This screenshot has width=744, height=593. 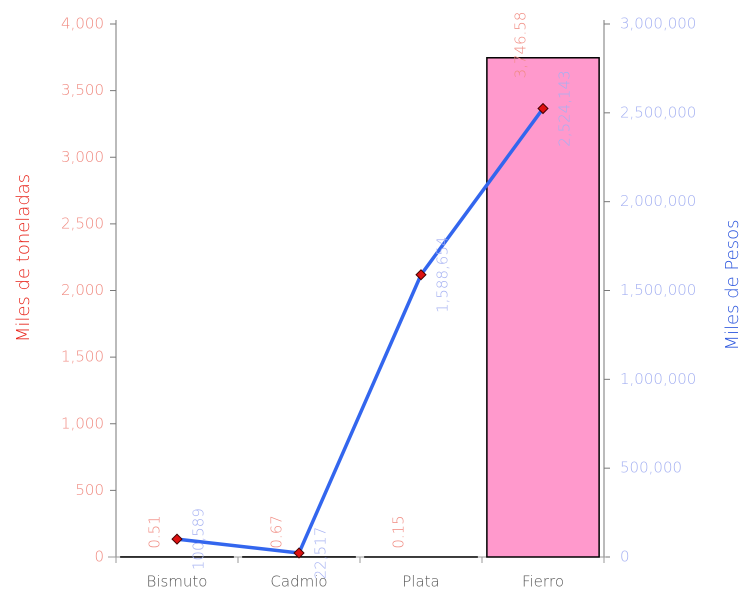 I want to click on y2-tick-label: 3,000,000, so click(x=658, y=24).